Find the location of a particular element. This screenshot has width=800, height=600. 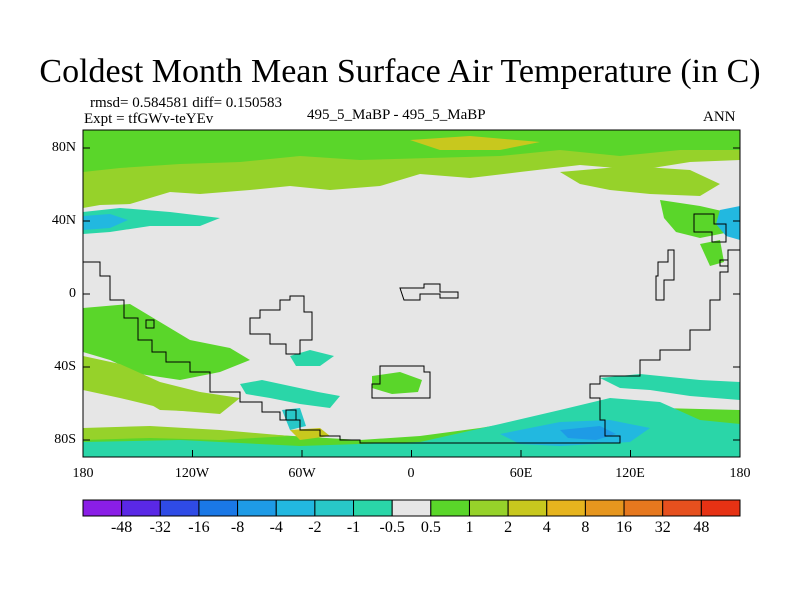

expt-label: Expt = tfGWv-teYEv is located at coordinates (149, 119).